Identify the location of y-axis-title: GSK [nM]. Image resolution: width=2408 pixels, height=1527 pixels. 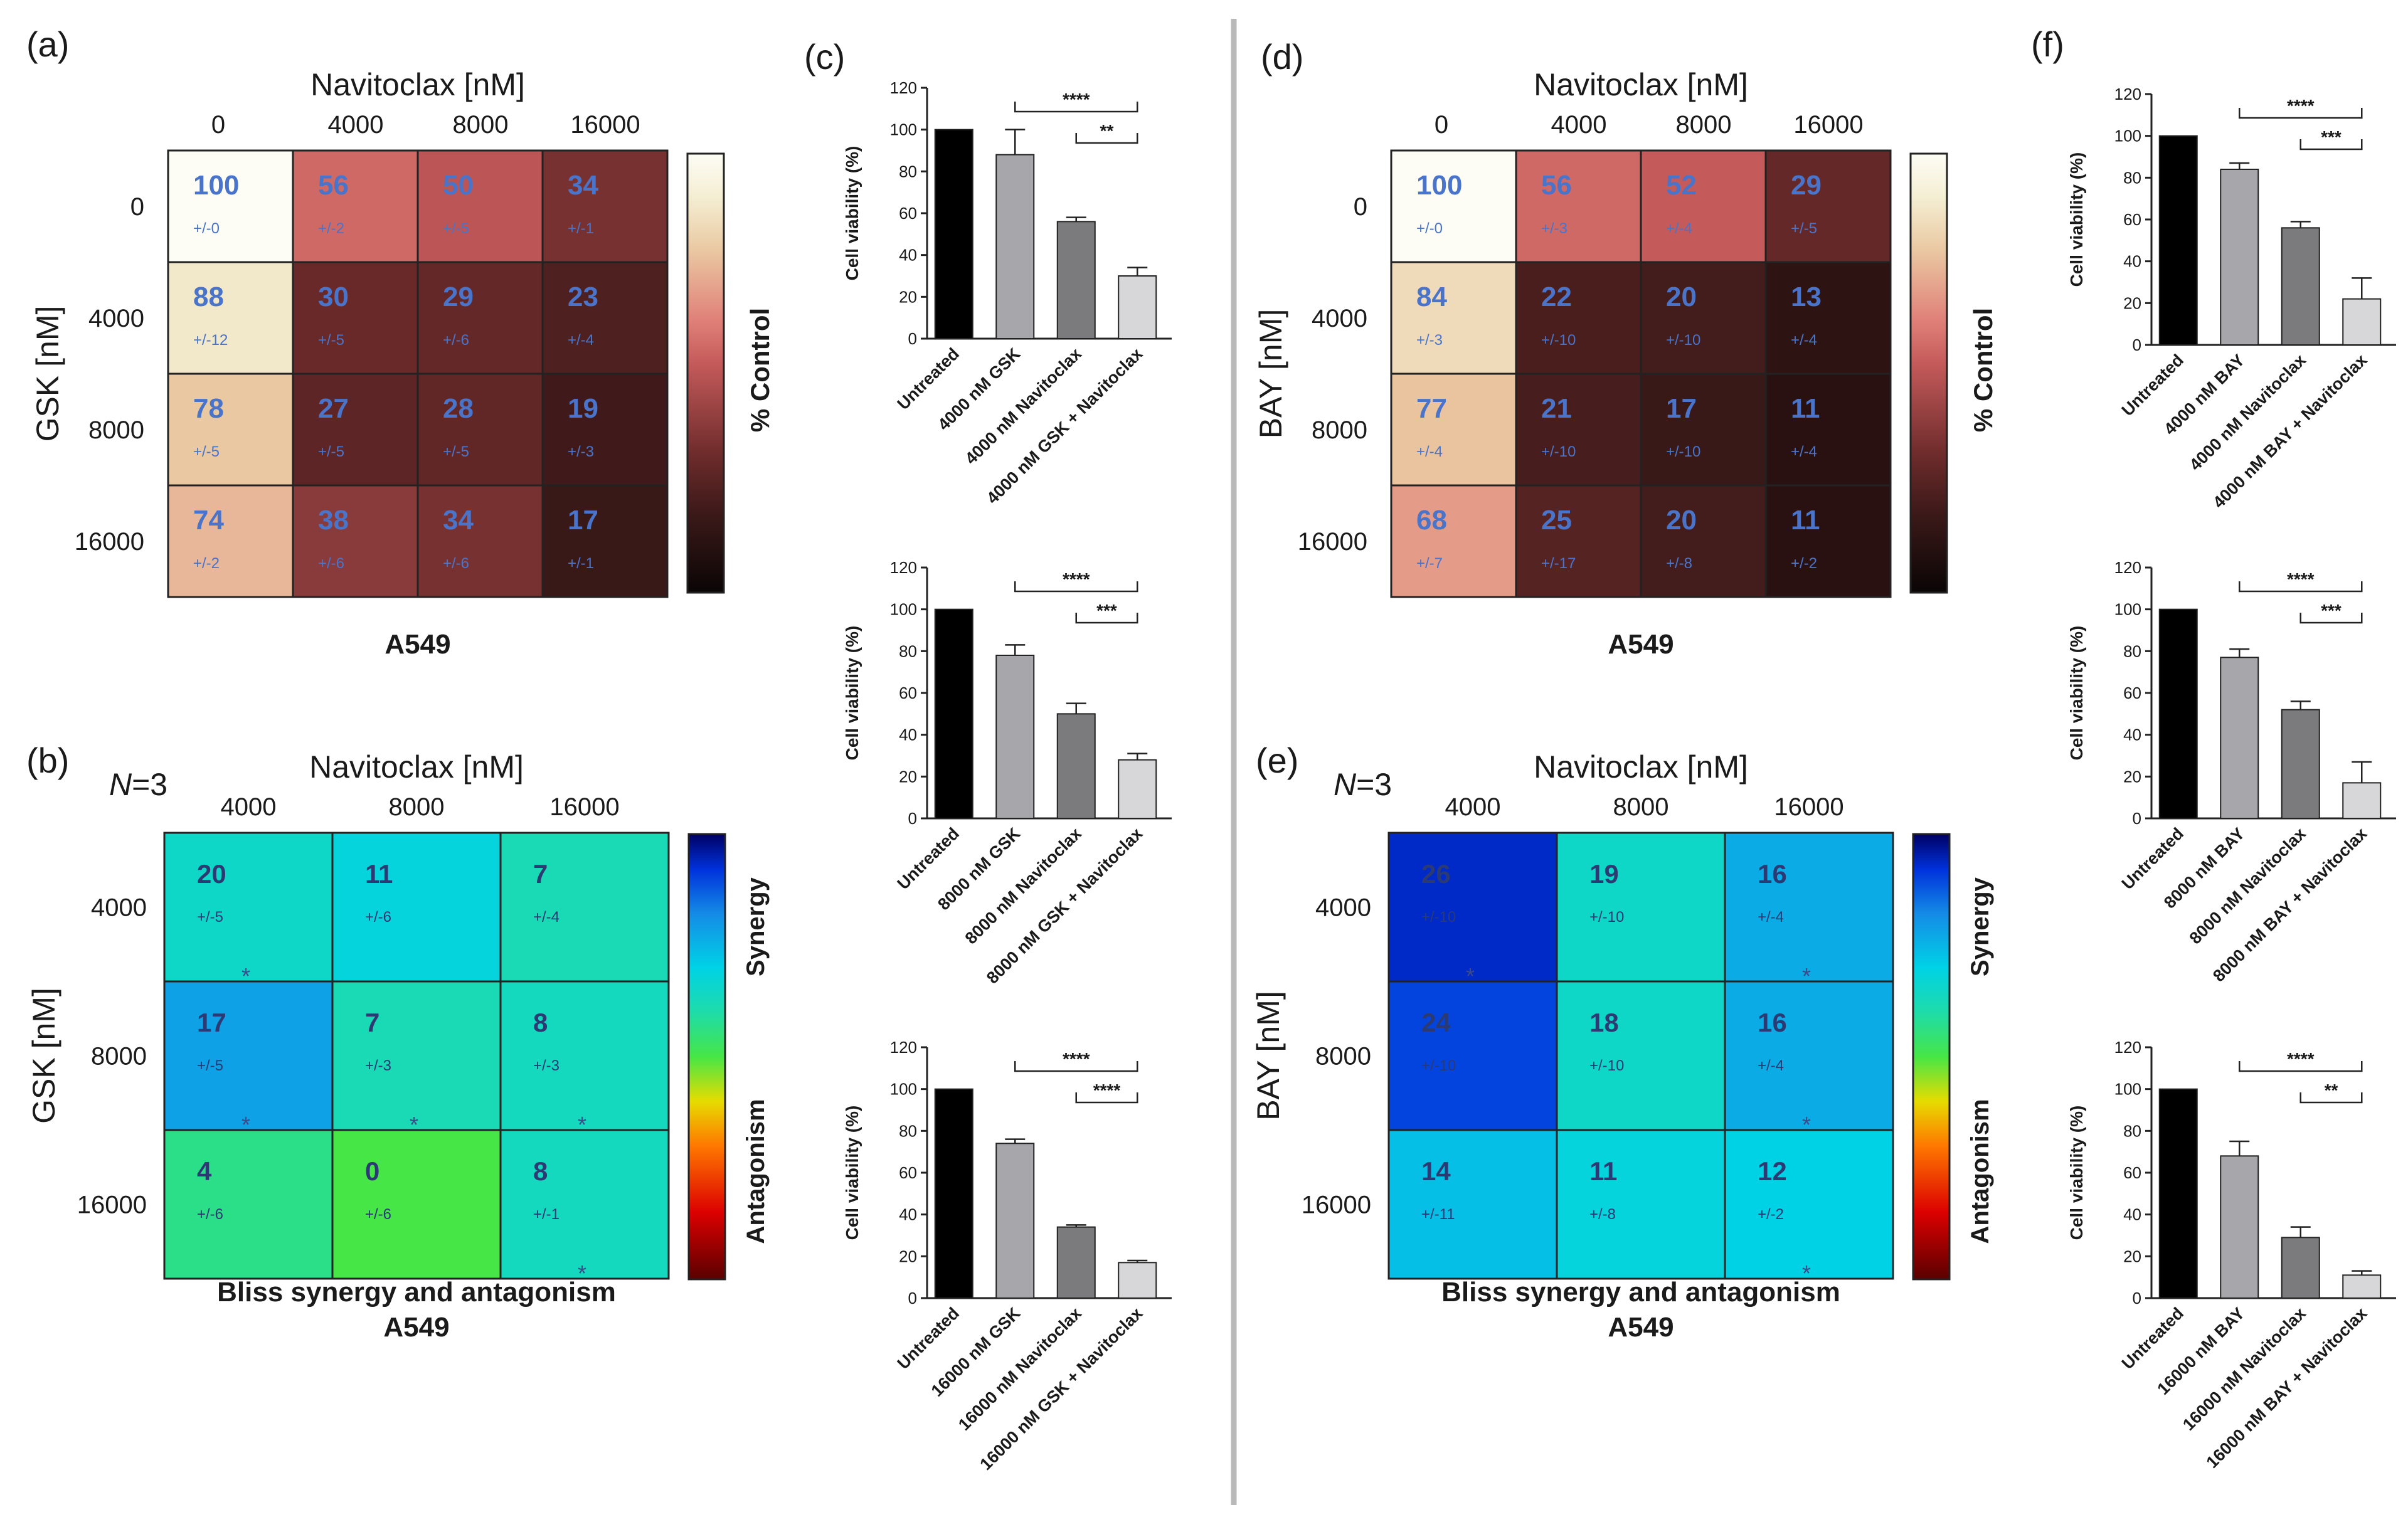
(48, 374).